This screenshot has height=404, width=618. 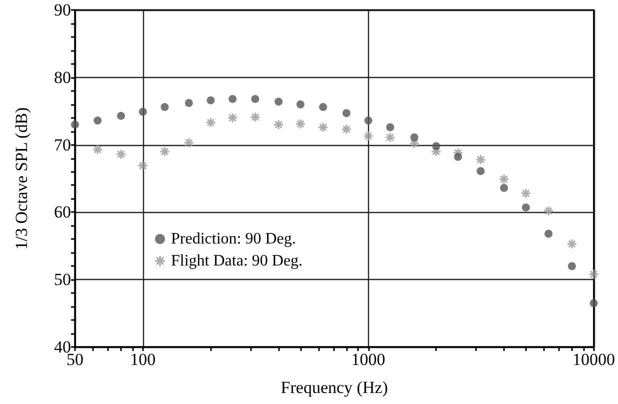 What do you see at coordinates (62, 144) in the screenshot?
I see `y-tick-label: 70` at bounding box center [62, 144].